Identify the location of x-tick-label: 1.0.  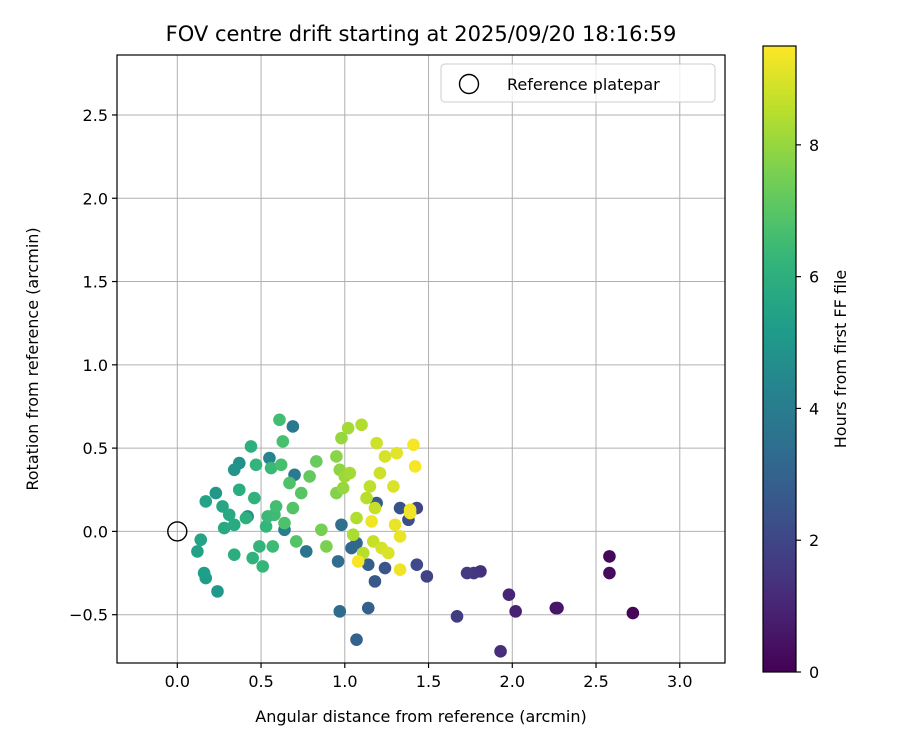
(344, 681).